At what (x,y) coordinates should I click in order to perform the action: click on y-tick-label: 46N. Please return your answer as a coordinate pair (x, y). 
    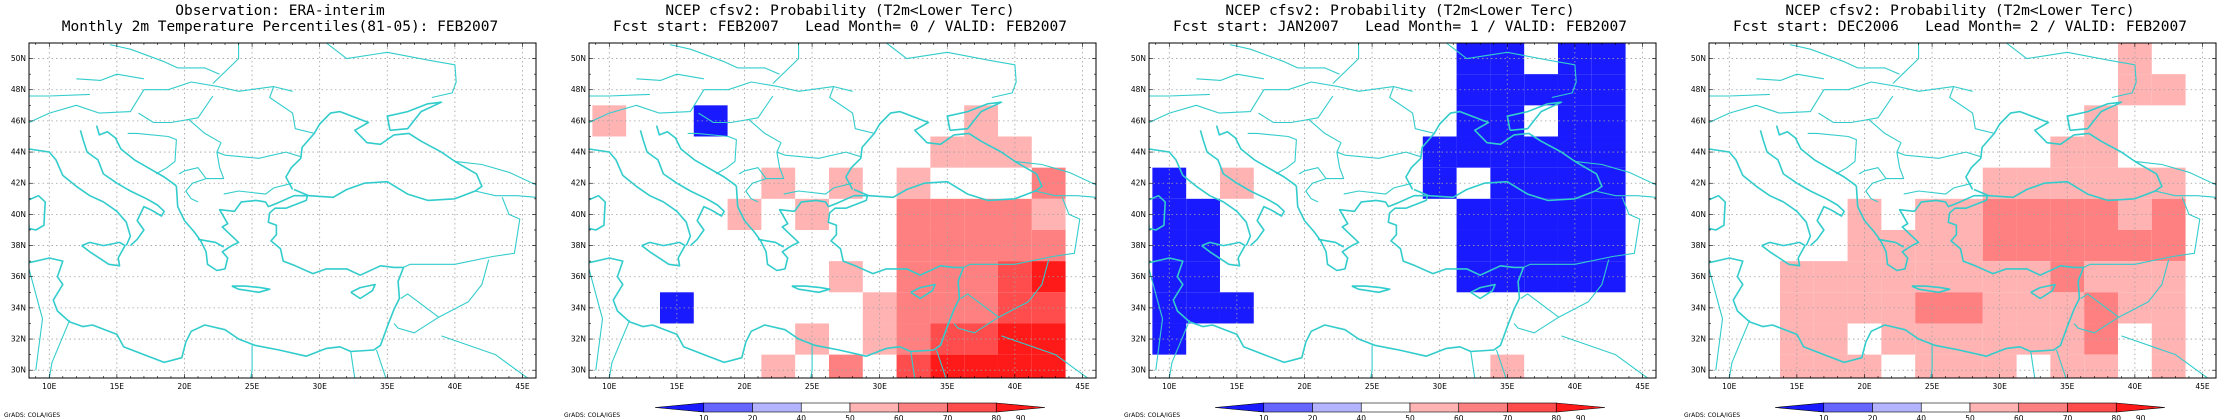
    Looking at the image, I should click on (578, 120).